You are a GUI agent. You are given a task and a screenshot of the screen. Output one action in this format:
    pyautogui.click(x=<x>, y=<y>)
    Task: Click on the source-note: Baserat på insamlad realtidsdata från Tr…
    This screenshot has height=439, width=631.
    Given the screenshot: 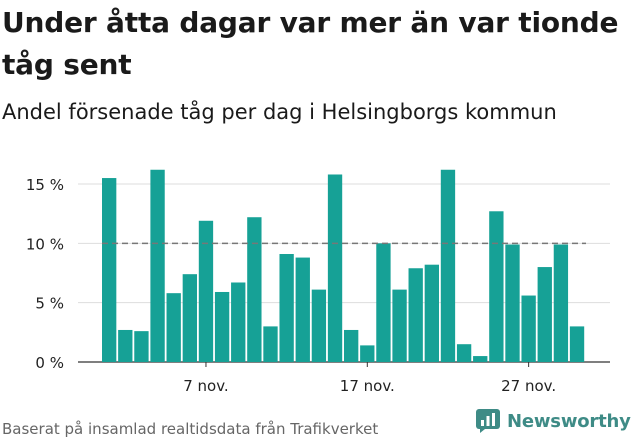 What is the action you would take?
    pyautogui.click(x=190, y=429)
    